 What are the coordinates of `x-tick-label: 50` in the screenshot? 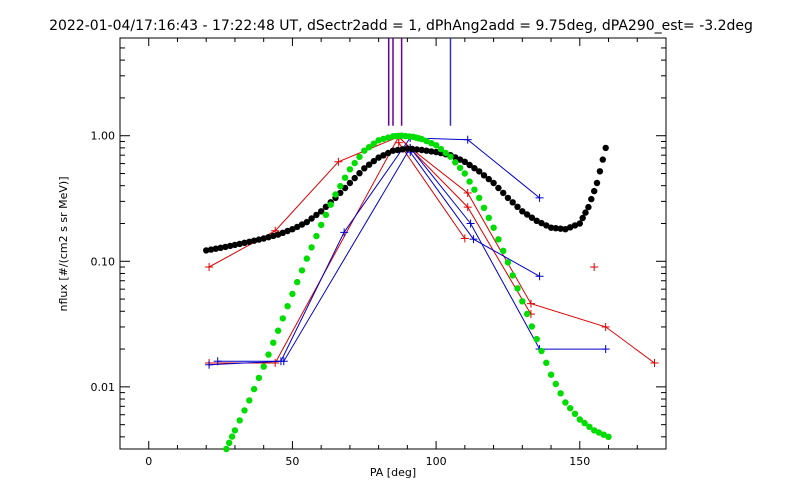 It's located at (292, 461).